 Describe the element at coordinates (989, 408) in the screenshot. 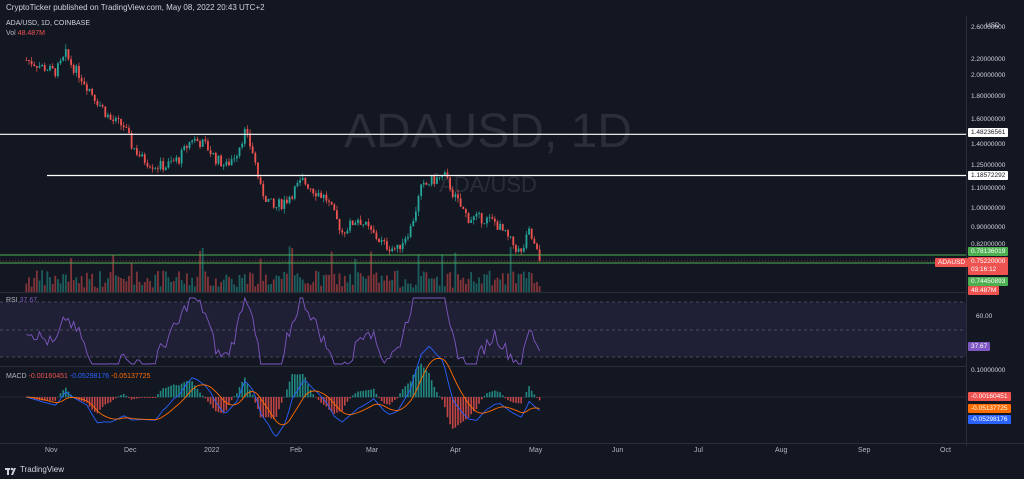

I see `macd-signal-tag: -0.05137725` at that location.